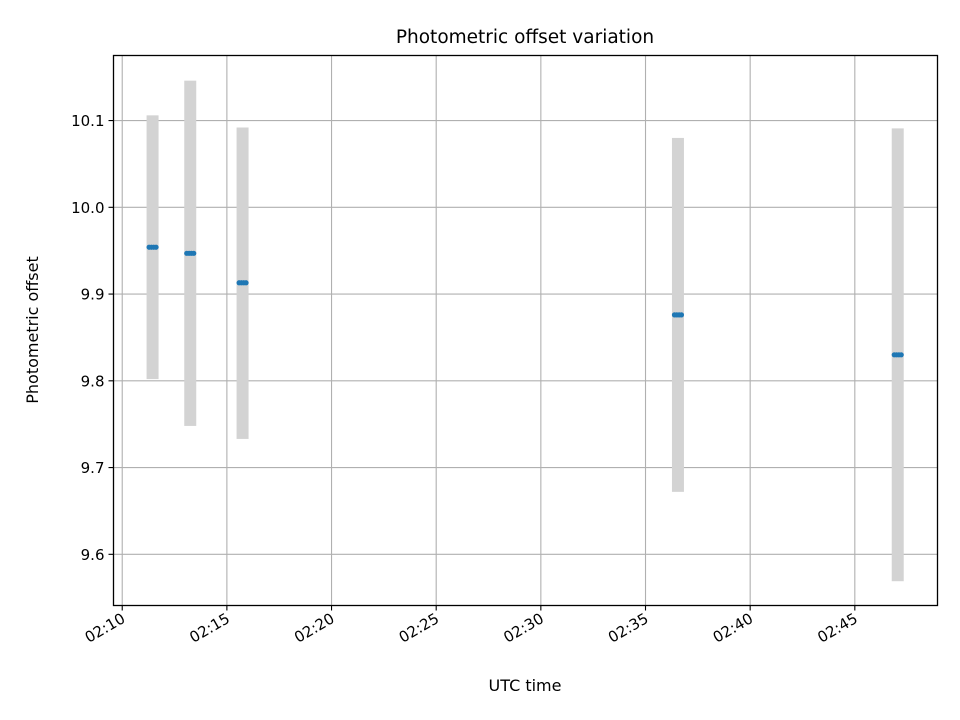 This screenshot has width=960, height=720. Describe the element at coordinates (32, 330) in the screenshot. I see `y-axis-label: Photometric offset` at that location.